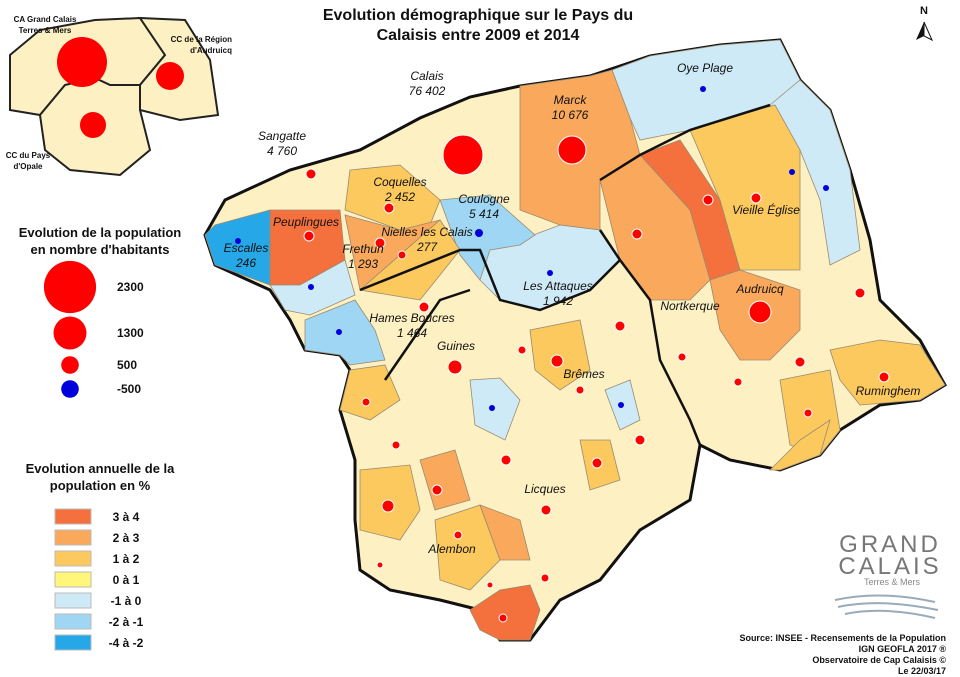  Describe the element at coordinates (126, 517) in the screenshot. I see `legend-label: 3 à 4` at that location.